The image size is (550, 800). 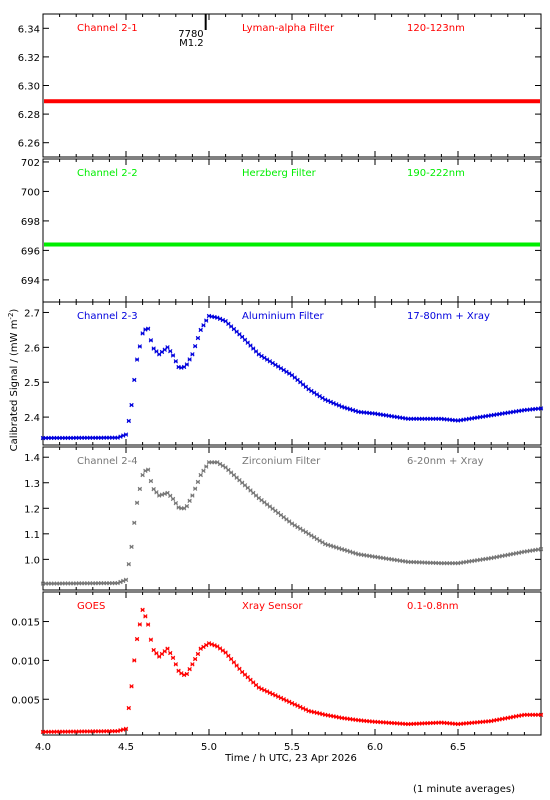 I want to click on y-tick-label: 1.3, so click(x=32, y=484).